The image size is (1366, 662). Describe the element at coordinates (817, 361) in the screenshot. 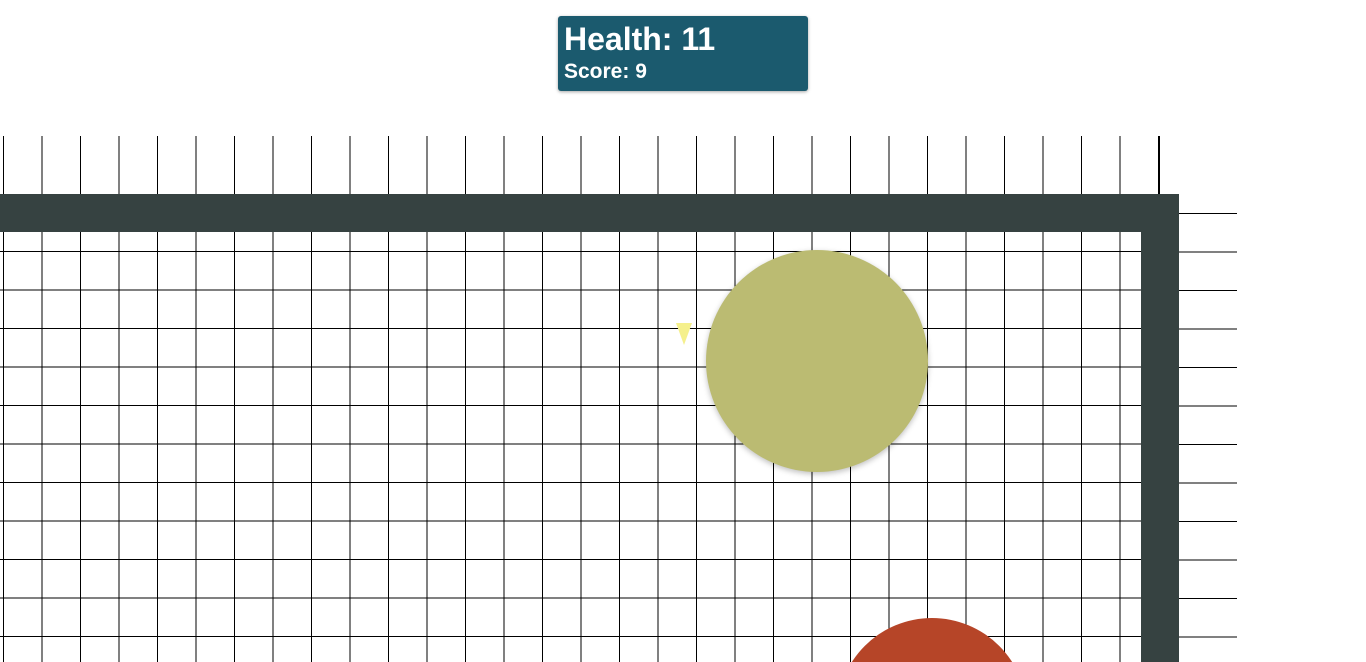

I see `olive-blob` at that location.